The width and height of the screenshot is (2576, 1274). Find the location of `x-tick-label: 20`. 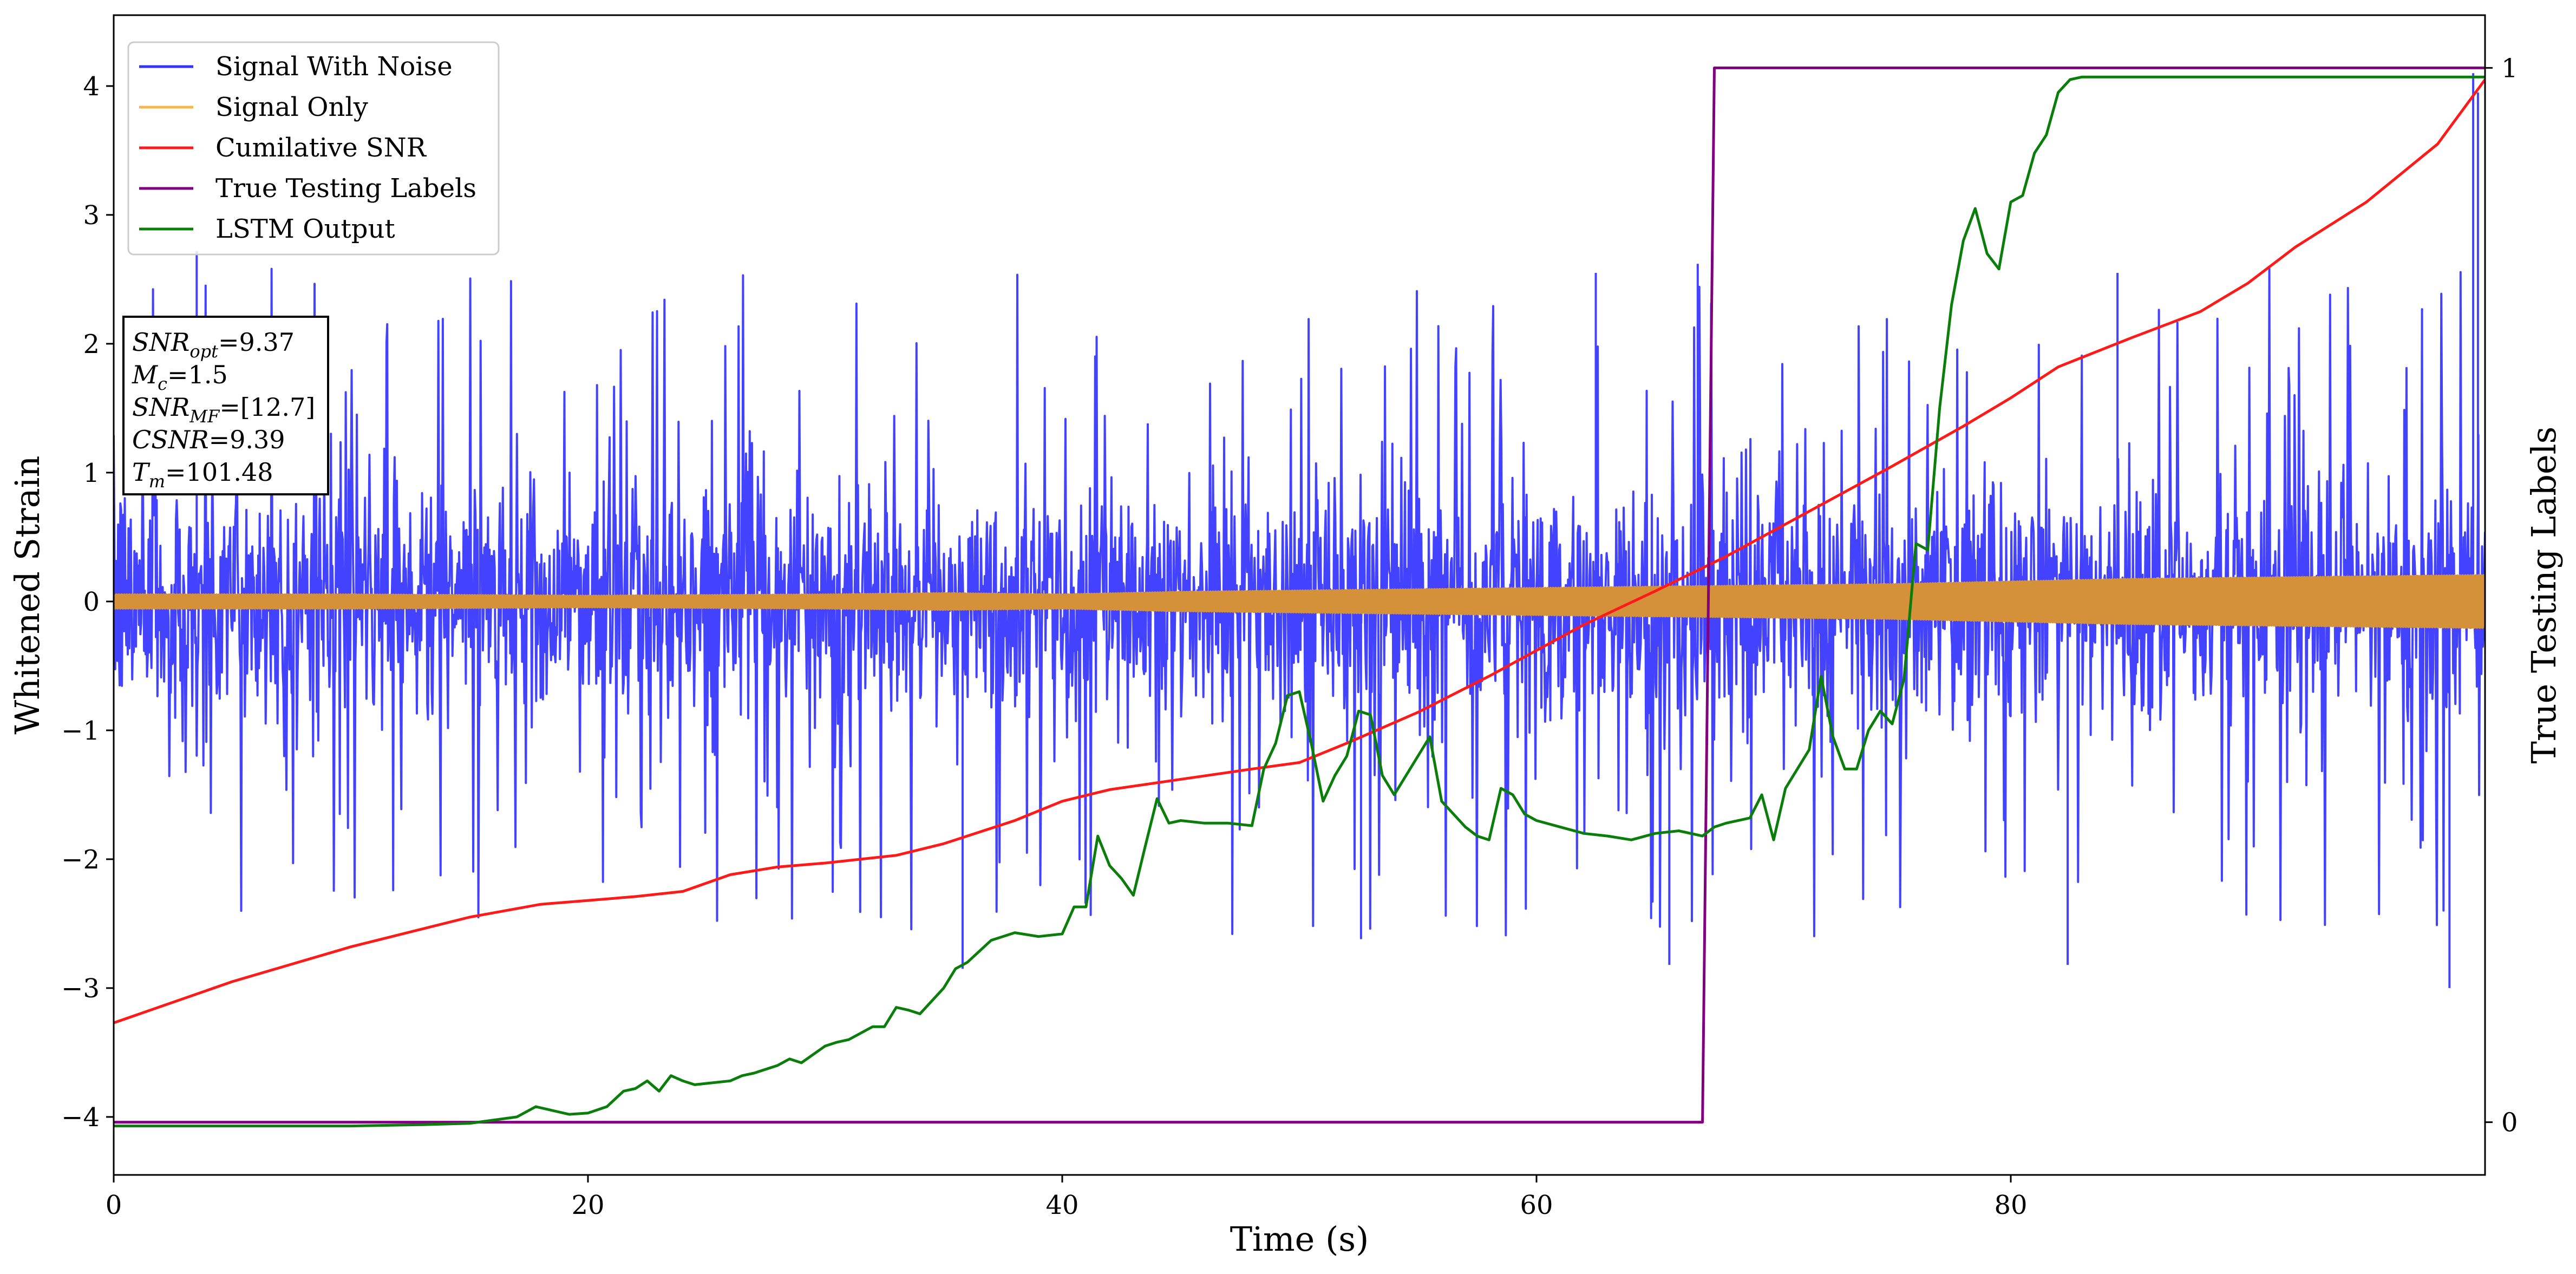

x-tick-label: 20 is located at coordinates (588, 1205).